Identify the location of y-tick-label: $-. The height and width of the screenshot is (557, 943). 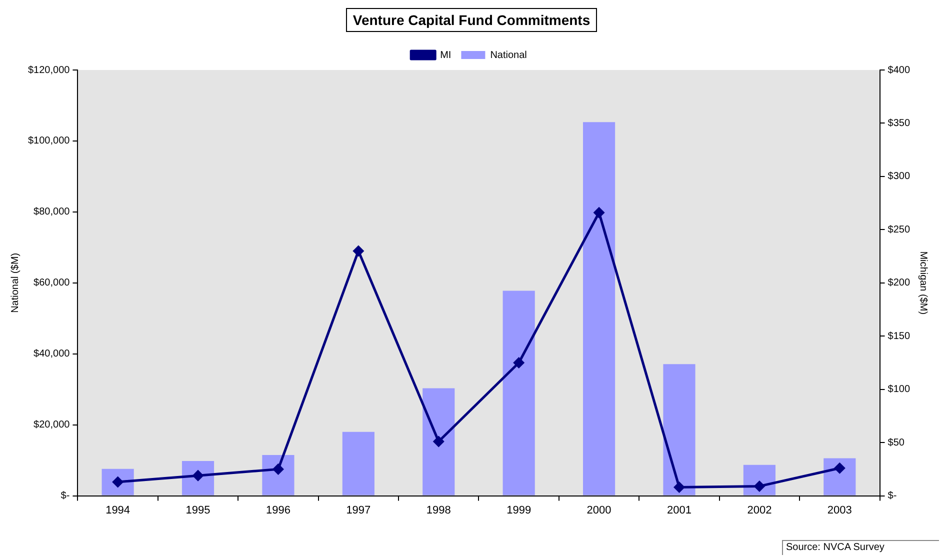
(65, 496).